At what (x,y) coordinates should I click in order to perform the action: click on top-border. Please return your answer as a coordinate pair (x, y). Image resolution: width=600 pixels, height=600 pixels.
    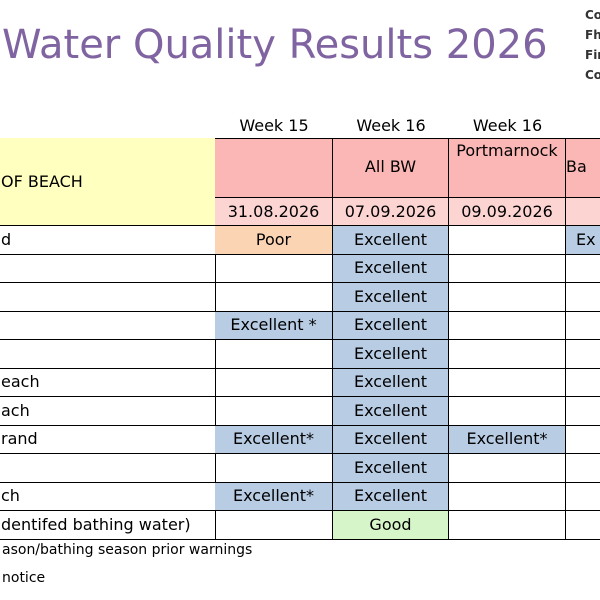
    Looking at the image, I should click on (300, 138).